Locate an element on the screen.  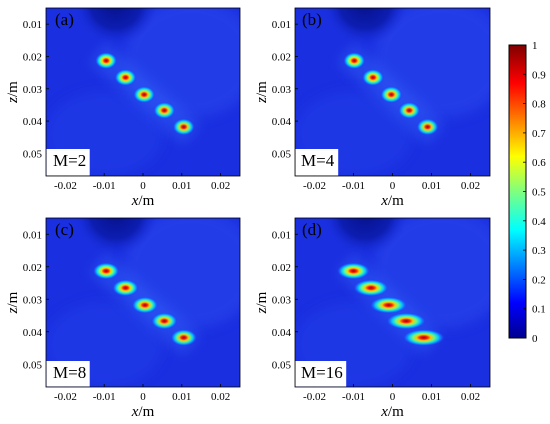
m-annotation: M=8 is located at coordinates (69, 372).